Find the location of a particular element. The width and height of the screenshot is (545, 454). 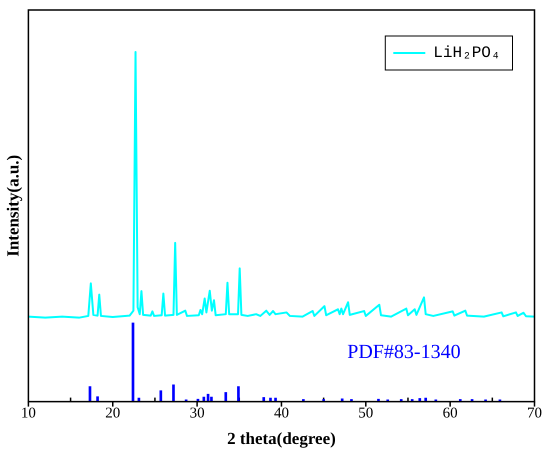

x-tick-label: 30 is located at coordinates (197, 414).